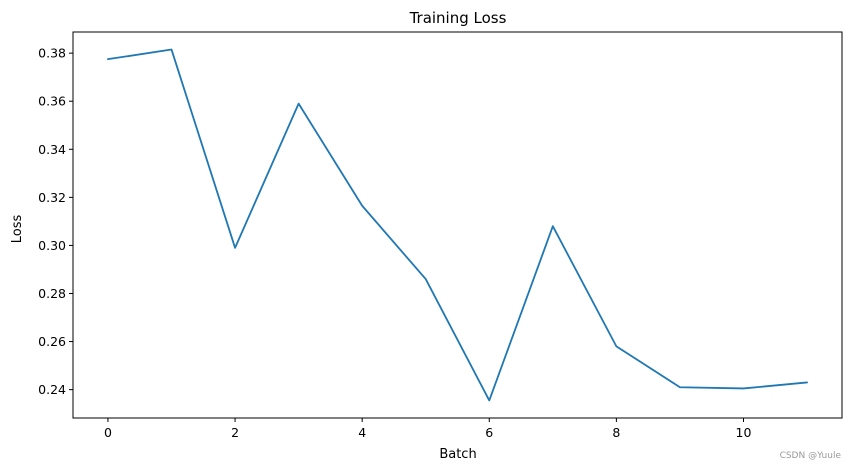 This screenshot has width=855, height=470. Describe the element at coordinates (362, 432) in the screenshot. I see `x-tick-label: 4` at that location.